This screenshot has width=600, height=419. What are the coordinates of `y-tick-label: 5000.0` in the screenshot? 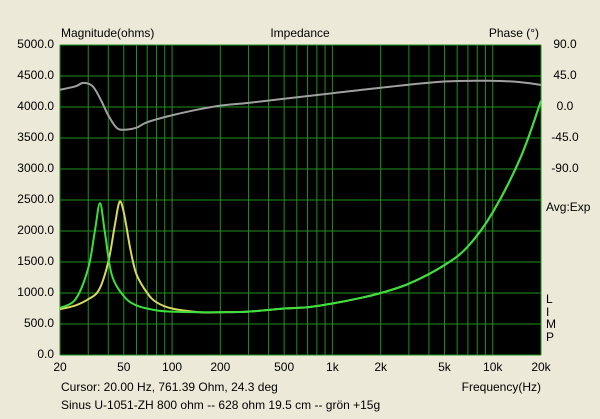 It's located at (35, 44).